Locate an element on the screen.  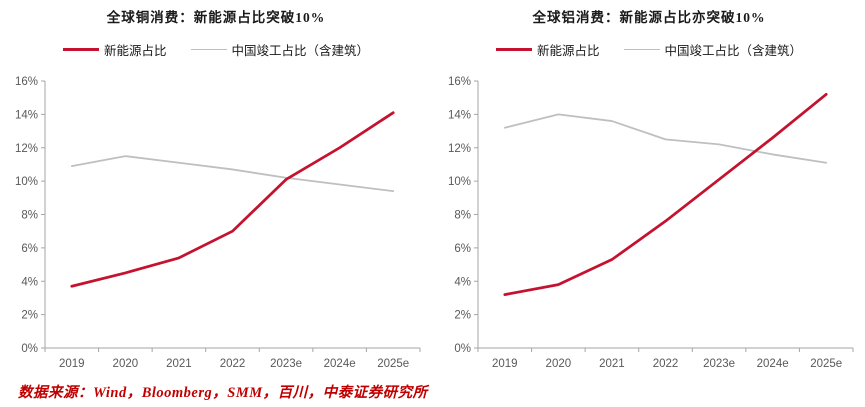
source-note: 数据来源：Wind，Bloomberg，SMM，百川，中泰证券研究所 is located at coordinates (223, 393).